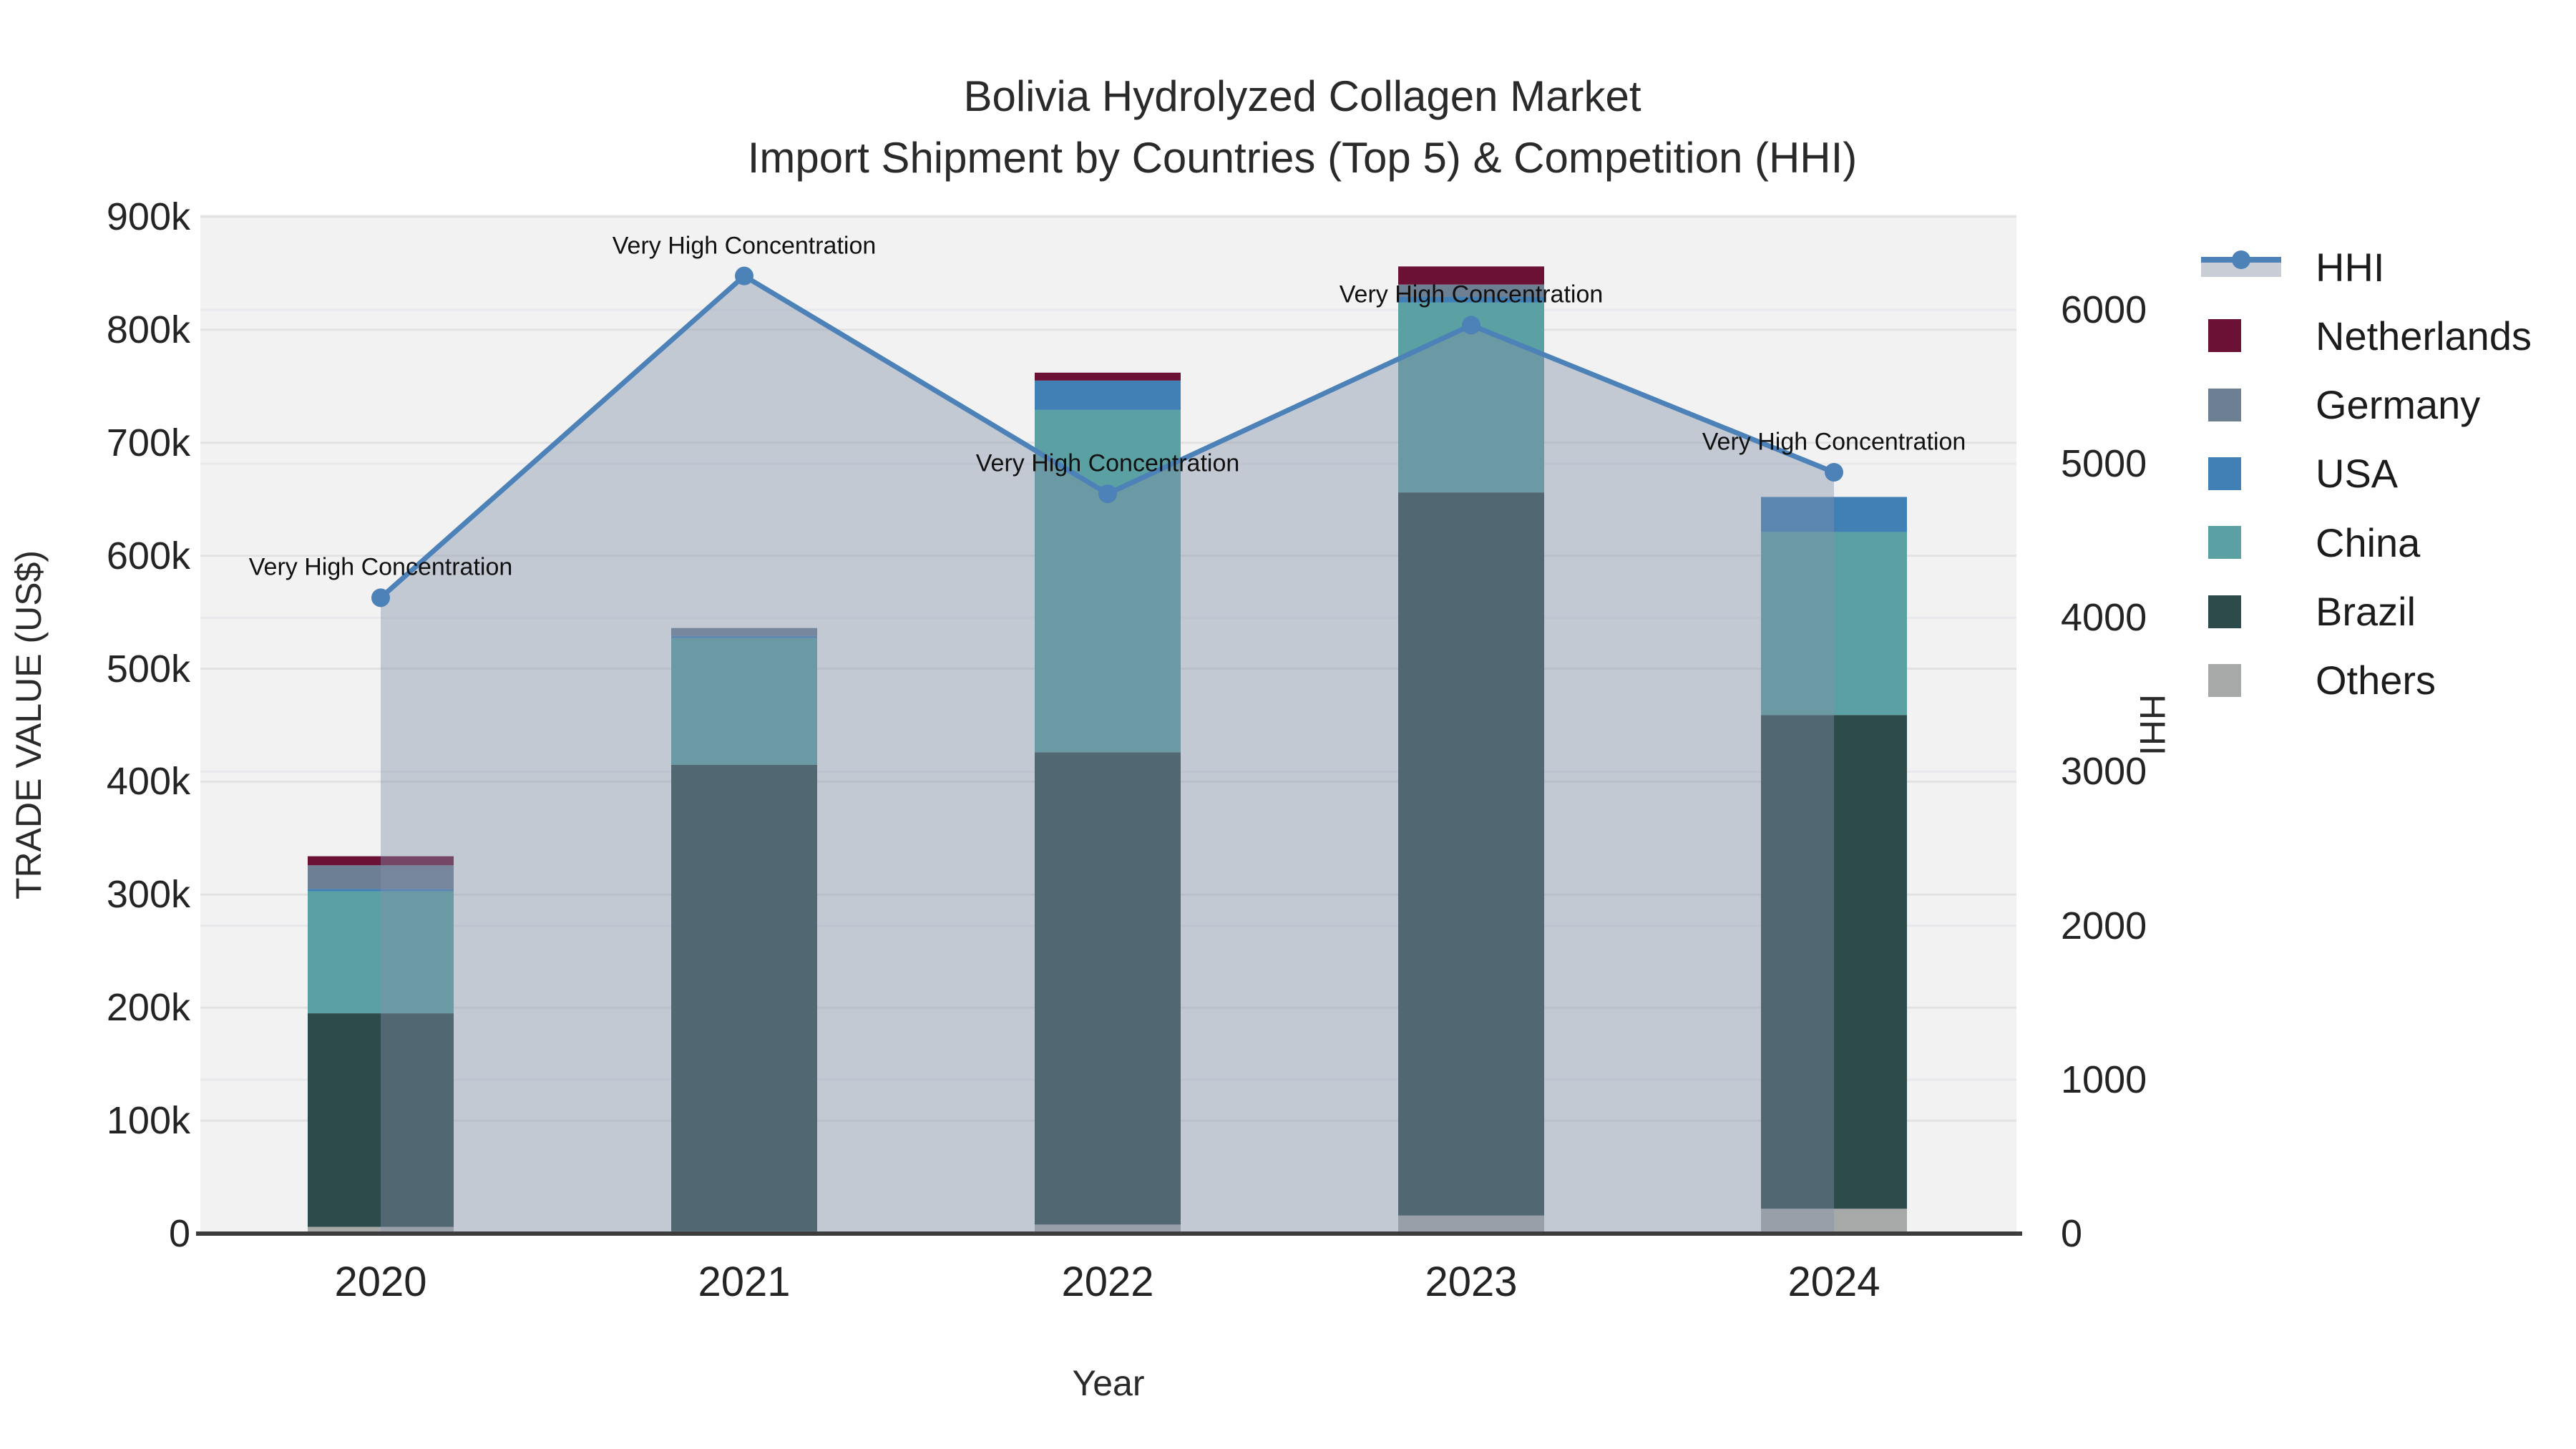 Image resolution: width=2576 pixels, height=1449 pixels. I want to click on bar-segment-brazil-2022, so click(1108, 988).